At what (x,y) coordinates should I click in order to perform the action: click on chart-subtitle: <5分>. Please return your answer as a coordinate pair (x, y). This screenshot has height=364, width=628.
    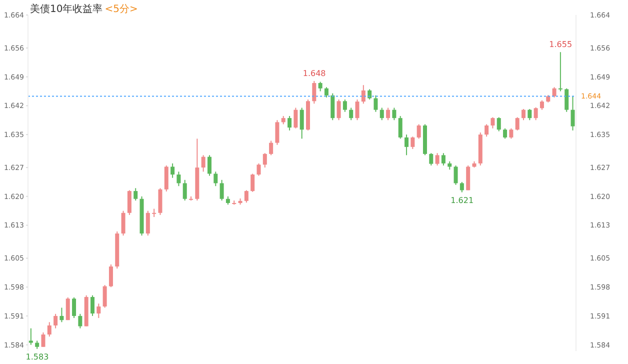
    Looking at the image, I should click on (121, 9).